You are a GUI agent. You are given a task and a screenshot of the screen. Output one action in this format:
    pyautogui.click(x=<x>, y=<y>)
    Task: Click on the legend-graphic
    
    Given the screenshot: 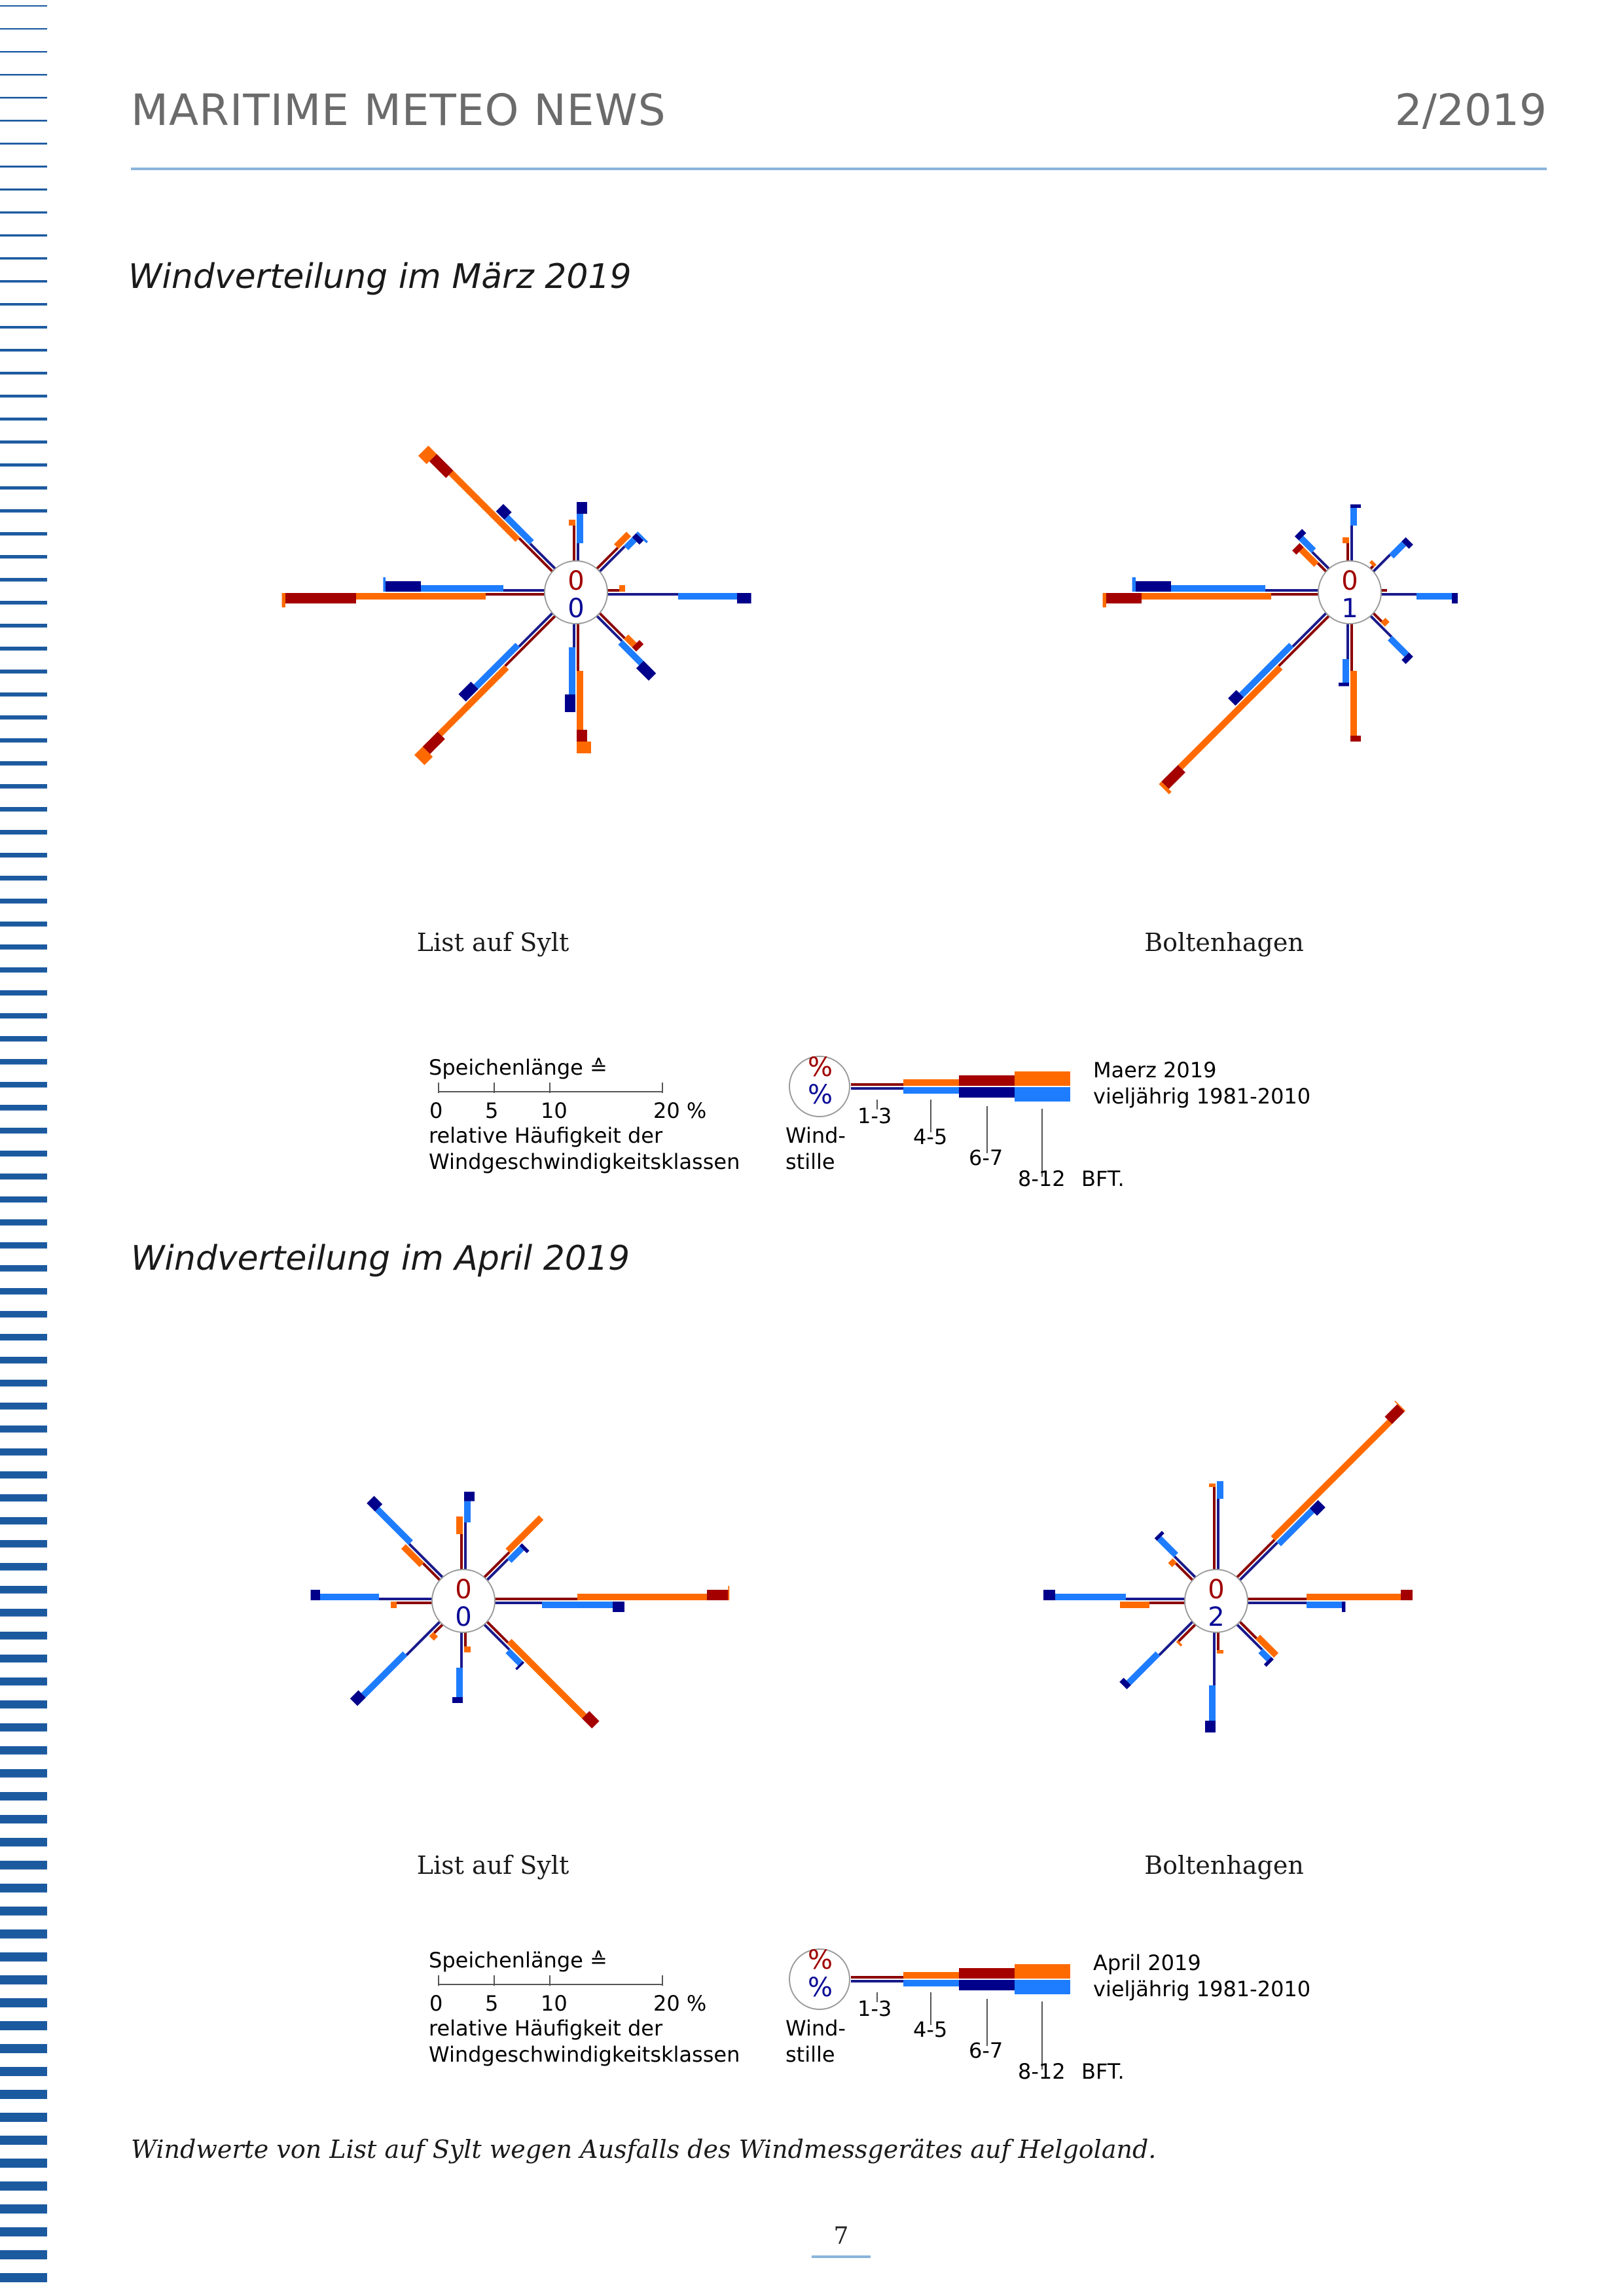 What is the action you would take?
    pyautogui.click(x=754, y=2009)
    